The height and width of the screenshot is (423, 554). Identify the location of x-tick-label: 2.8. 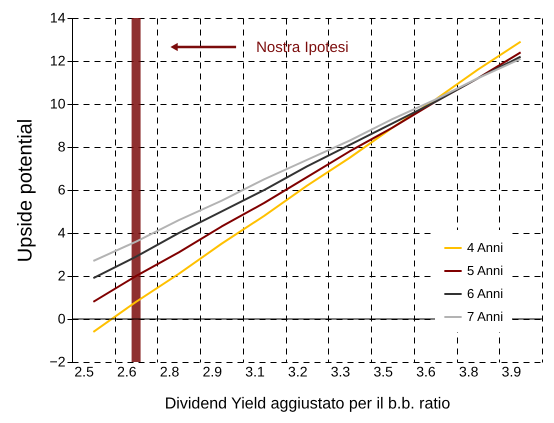
(170, 372).